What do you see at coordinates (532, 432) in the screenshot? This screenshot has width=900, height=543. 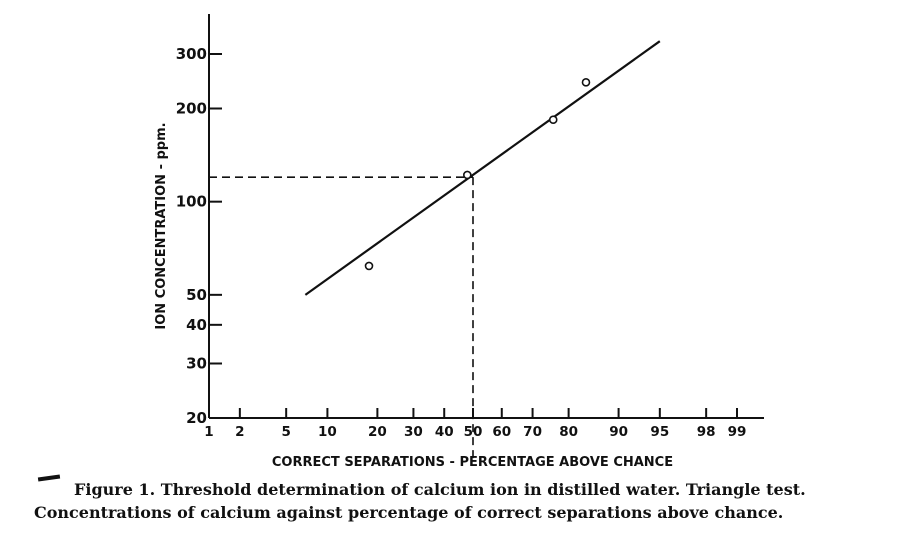 I see `x-tick-label: 70` at bounding box center [532, 432].